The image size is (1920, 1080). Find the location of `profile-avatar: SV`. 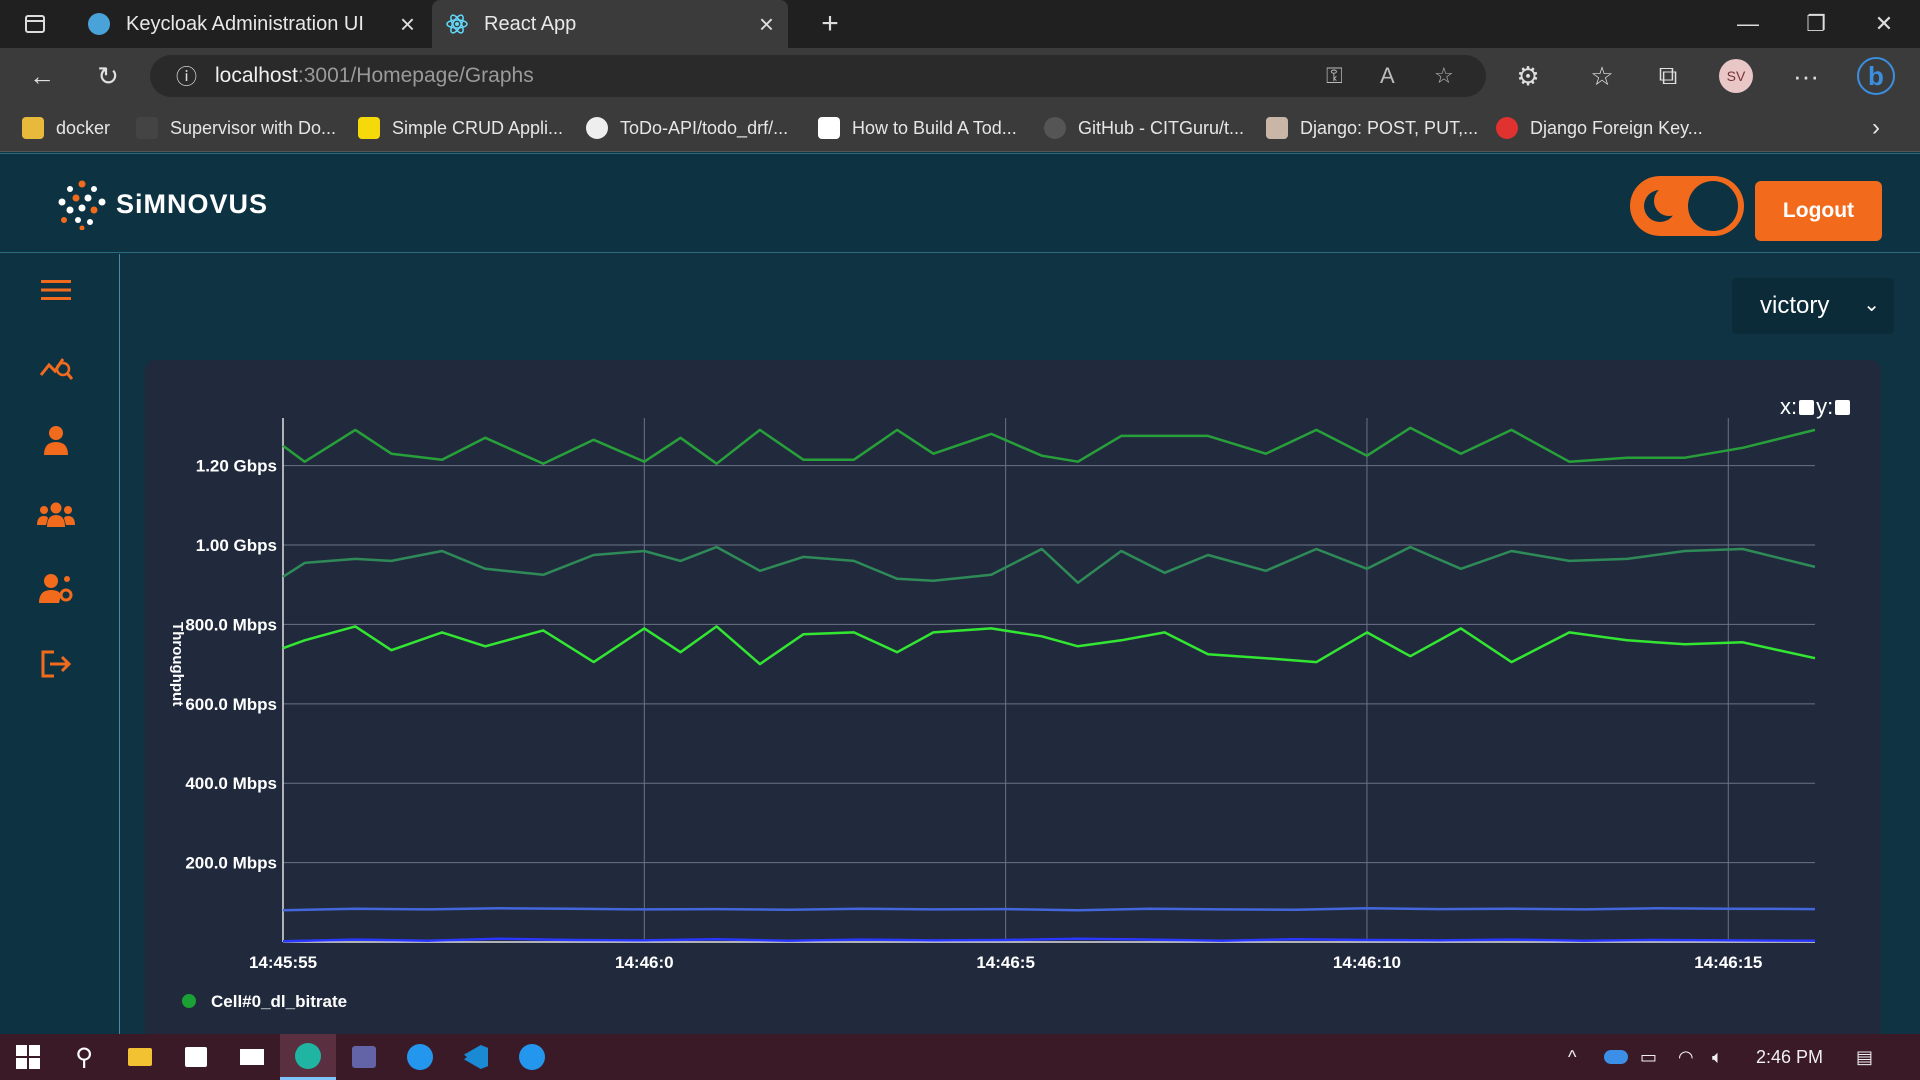

profile-avatar: SV is located at coordinates (1736, 76).